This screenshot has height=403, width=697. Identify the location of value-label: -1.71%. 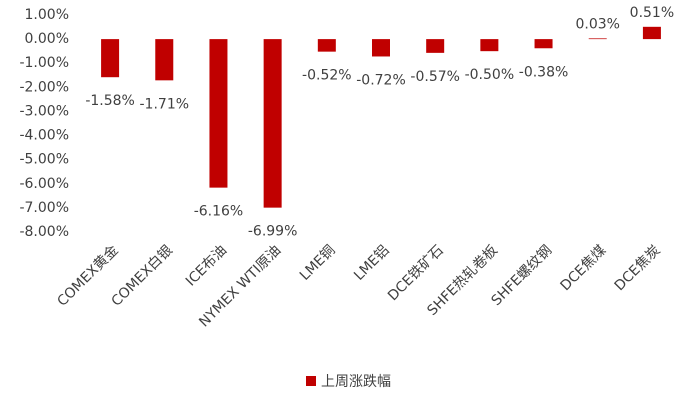
(165, 104).